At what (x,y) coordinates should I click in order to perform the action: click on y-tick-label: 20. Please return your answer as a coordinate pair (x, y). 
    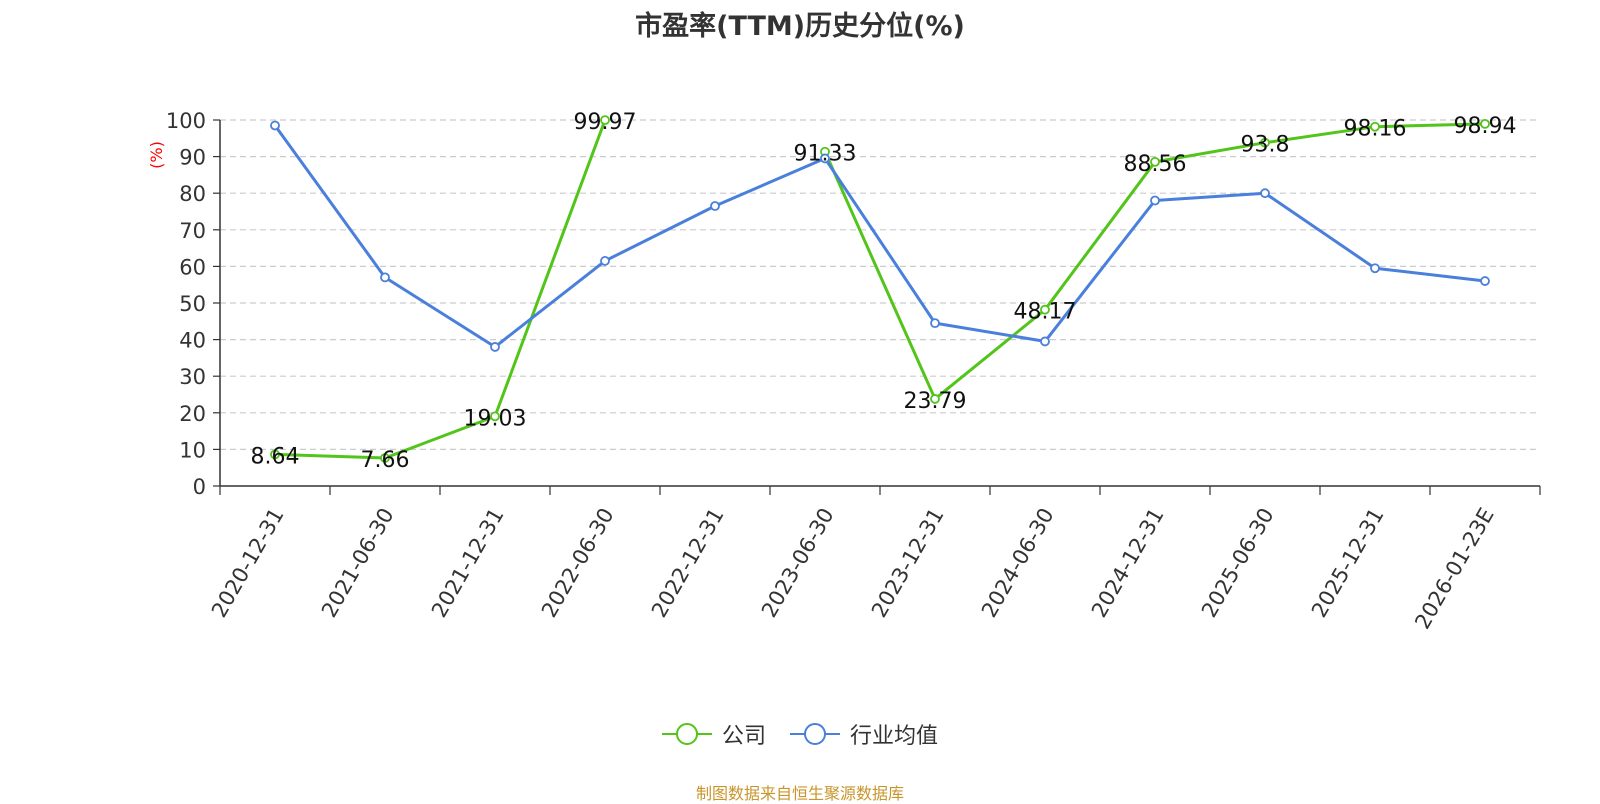
    Looking at the image, I should click on (192, 414).